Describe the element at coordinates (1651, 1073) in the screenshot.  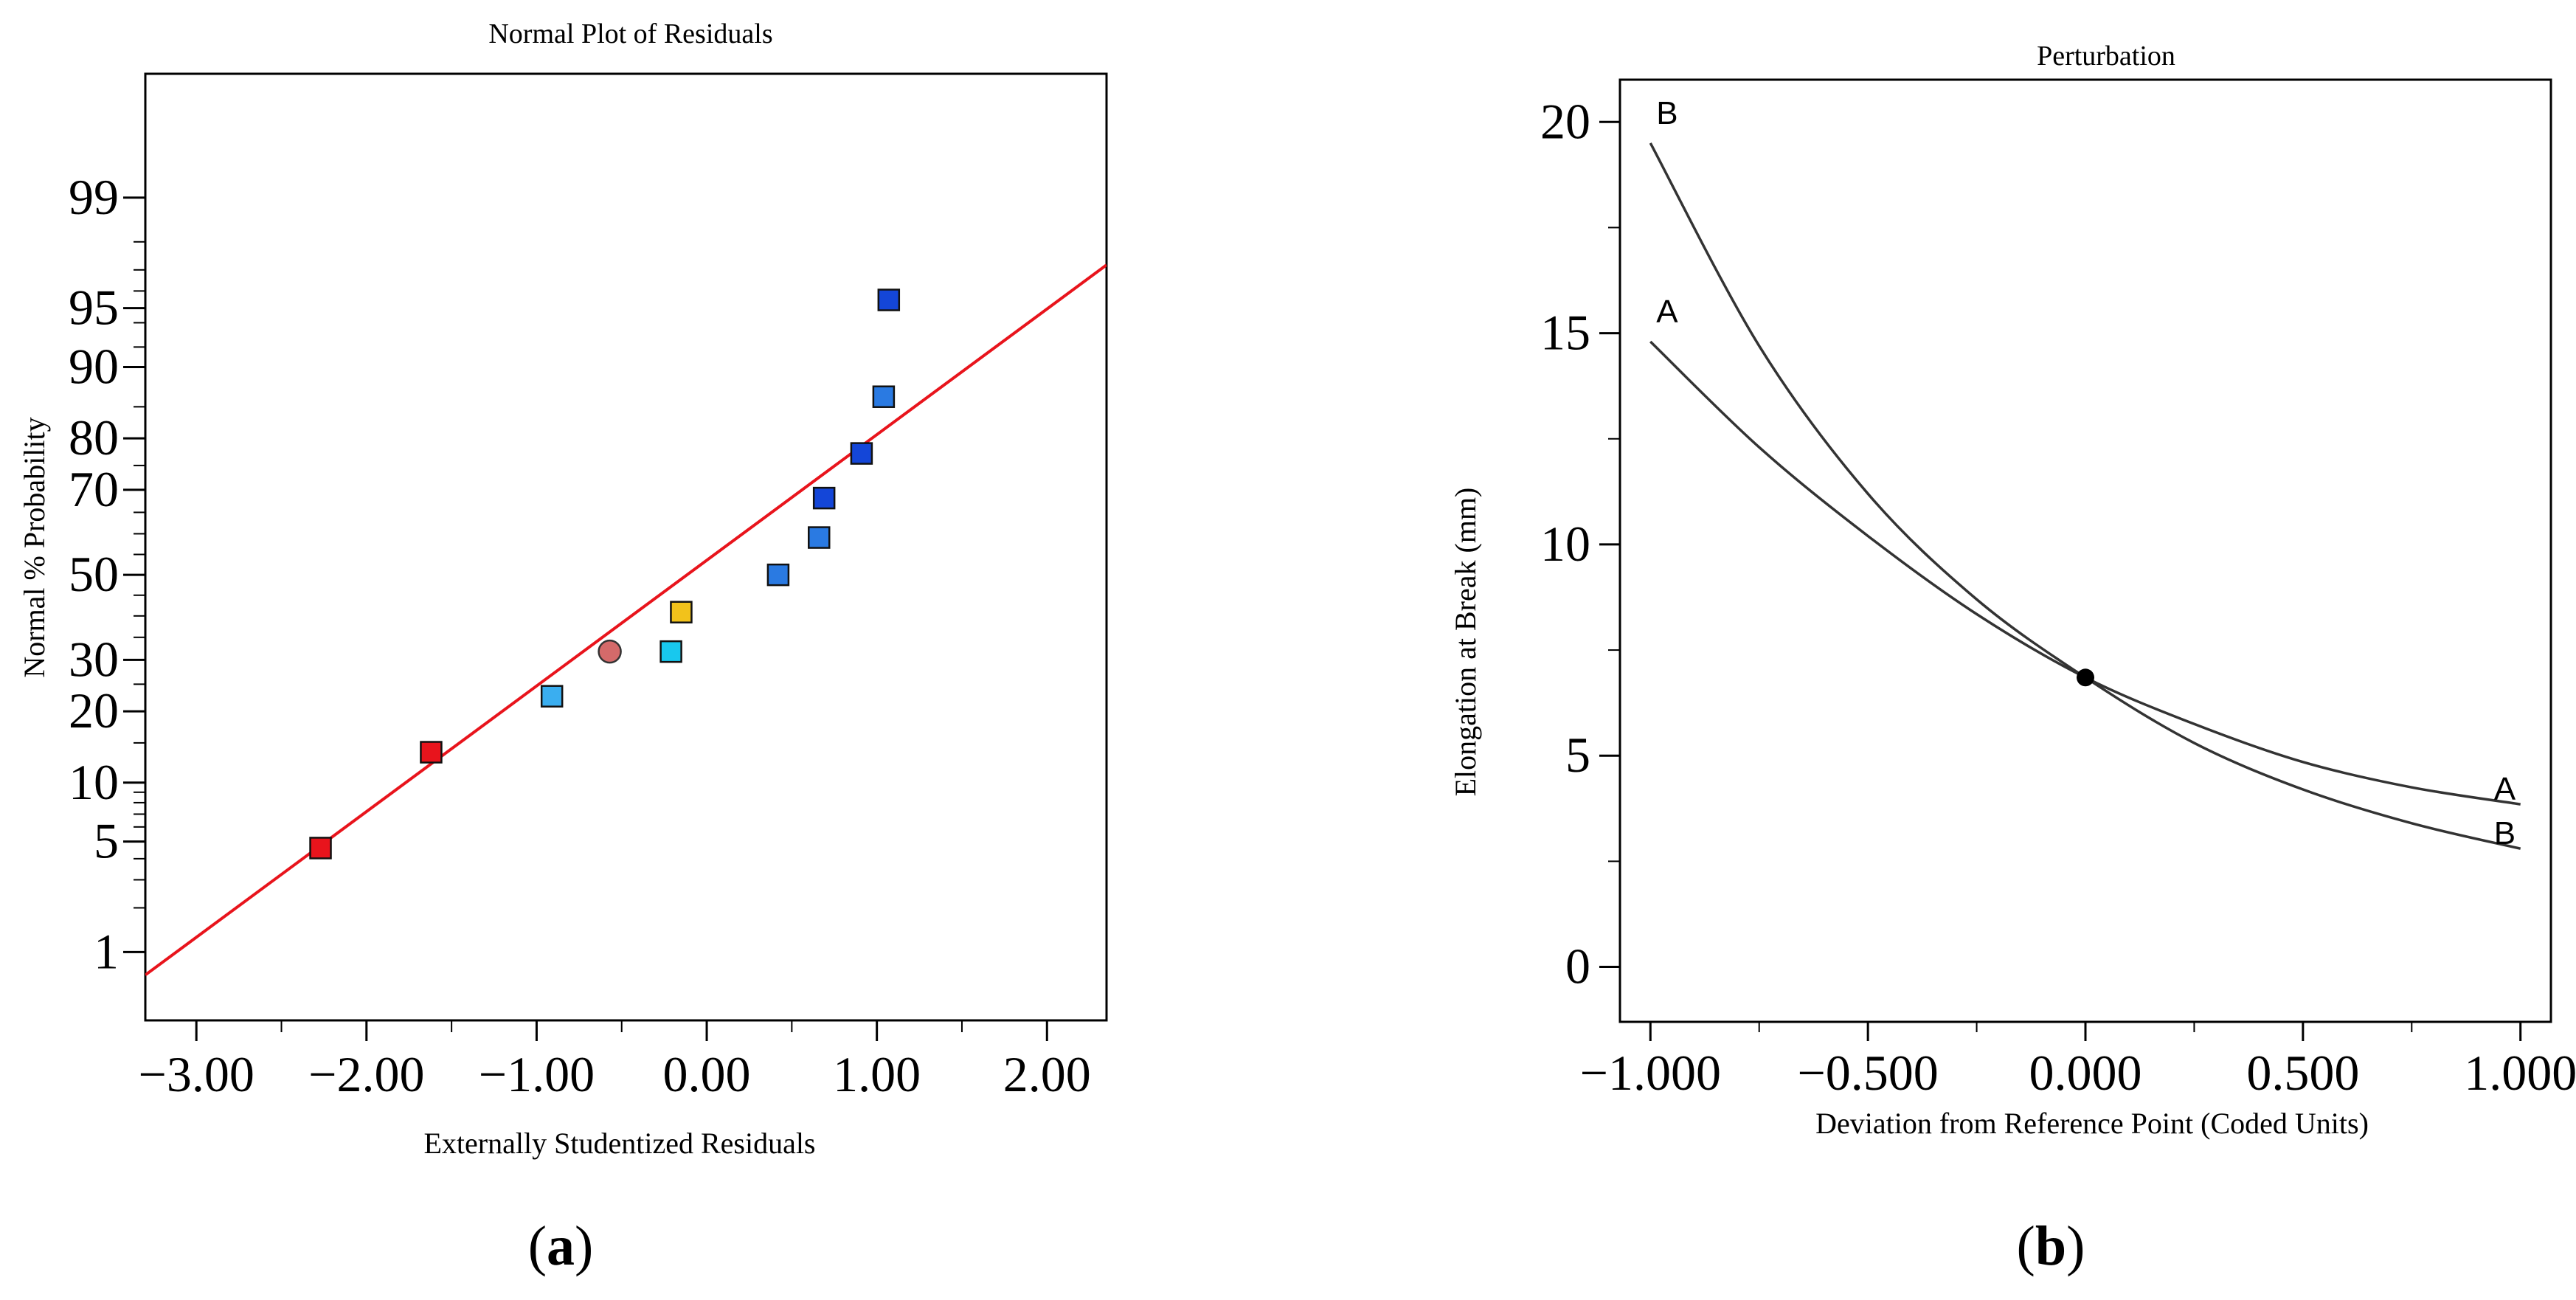
I see `x-tick-label: −1.000` at that location.